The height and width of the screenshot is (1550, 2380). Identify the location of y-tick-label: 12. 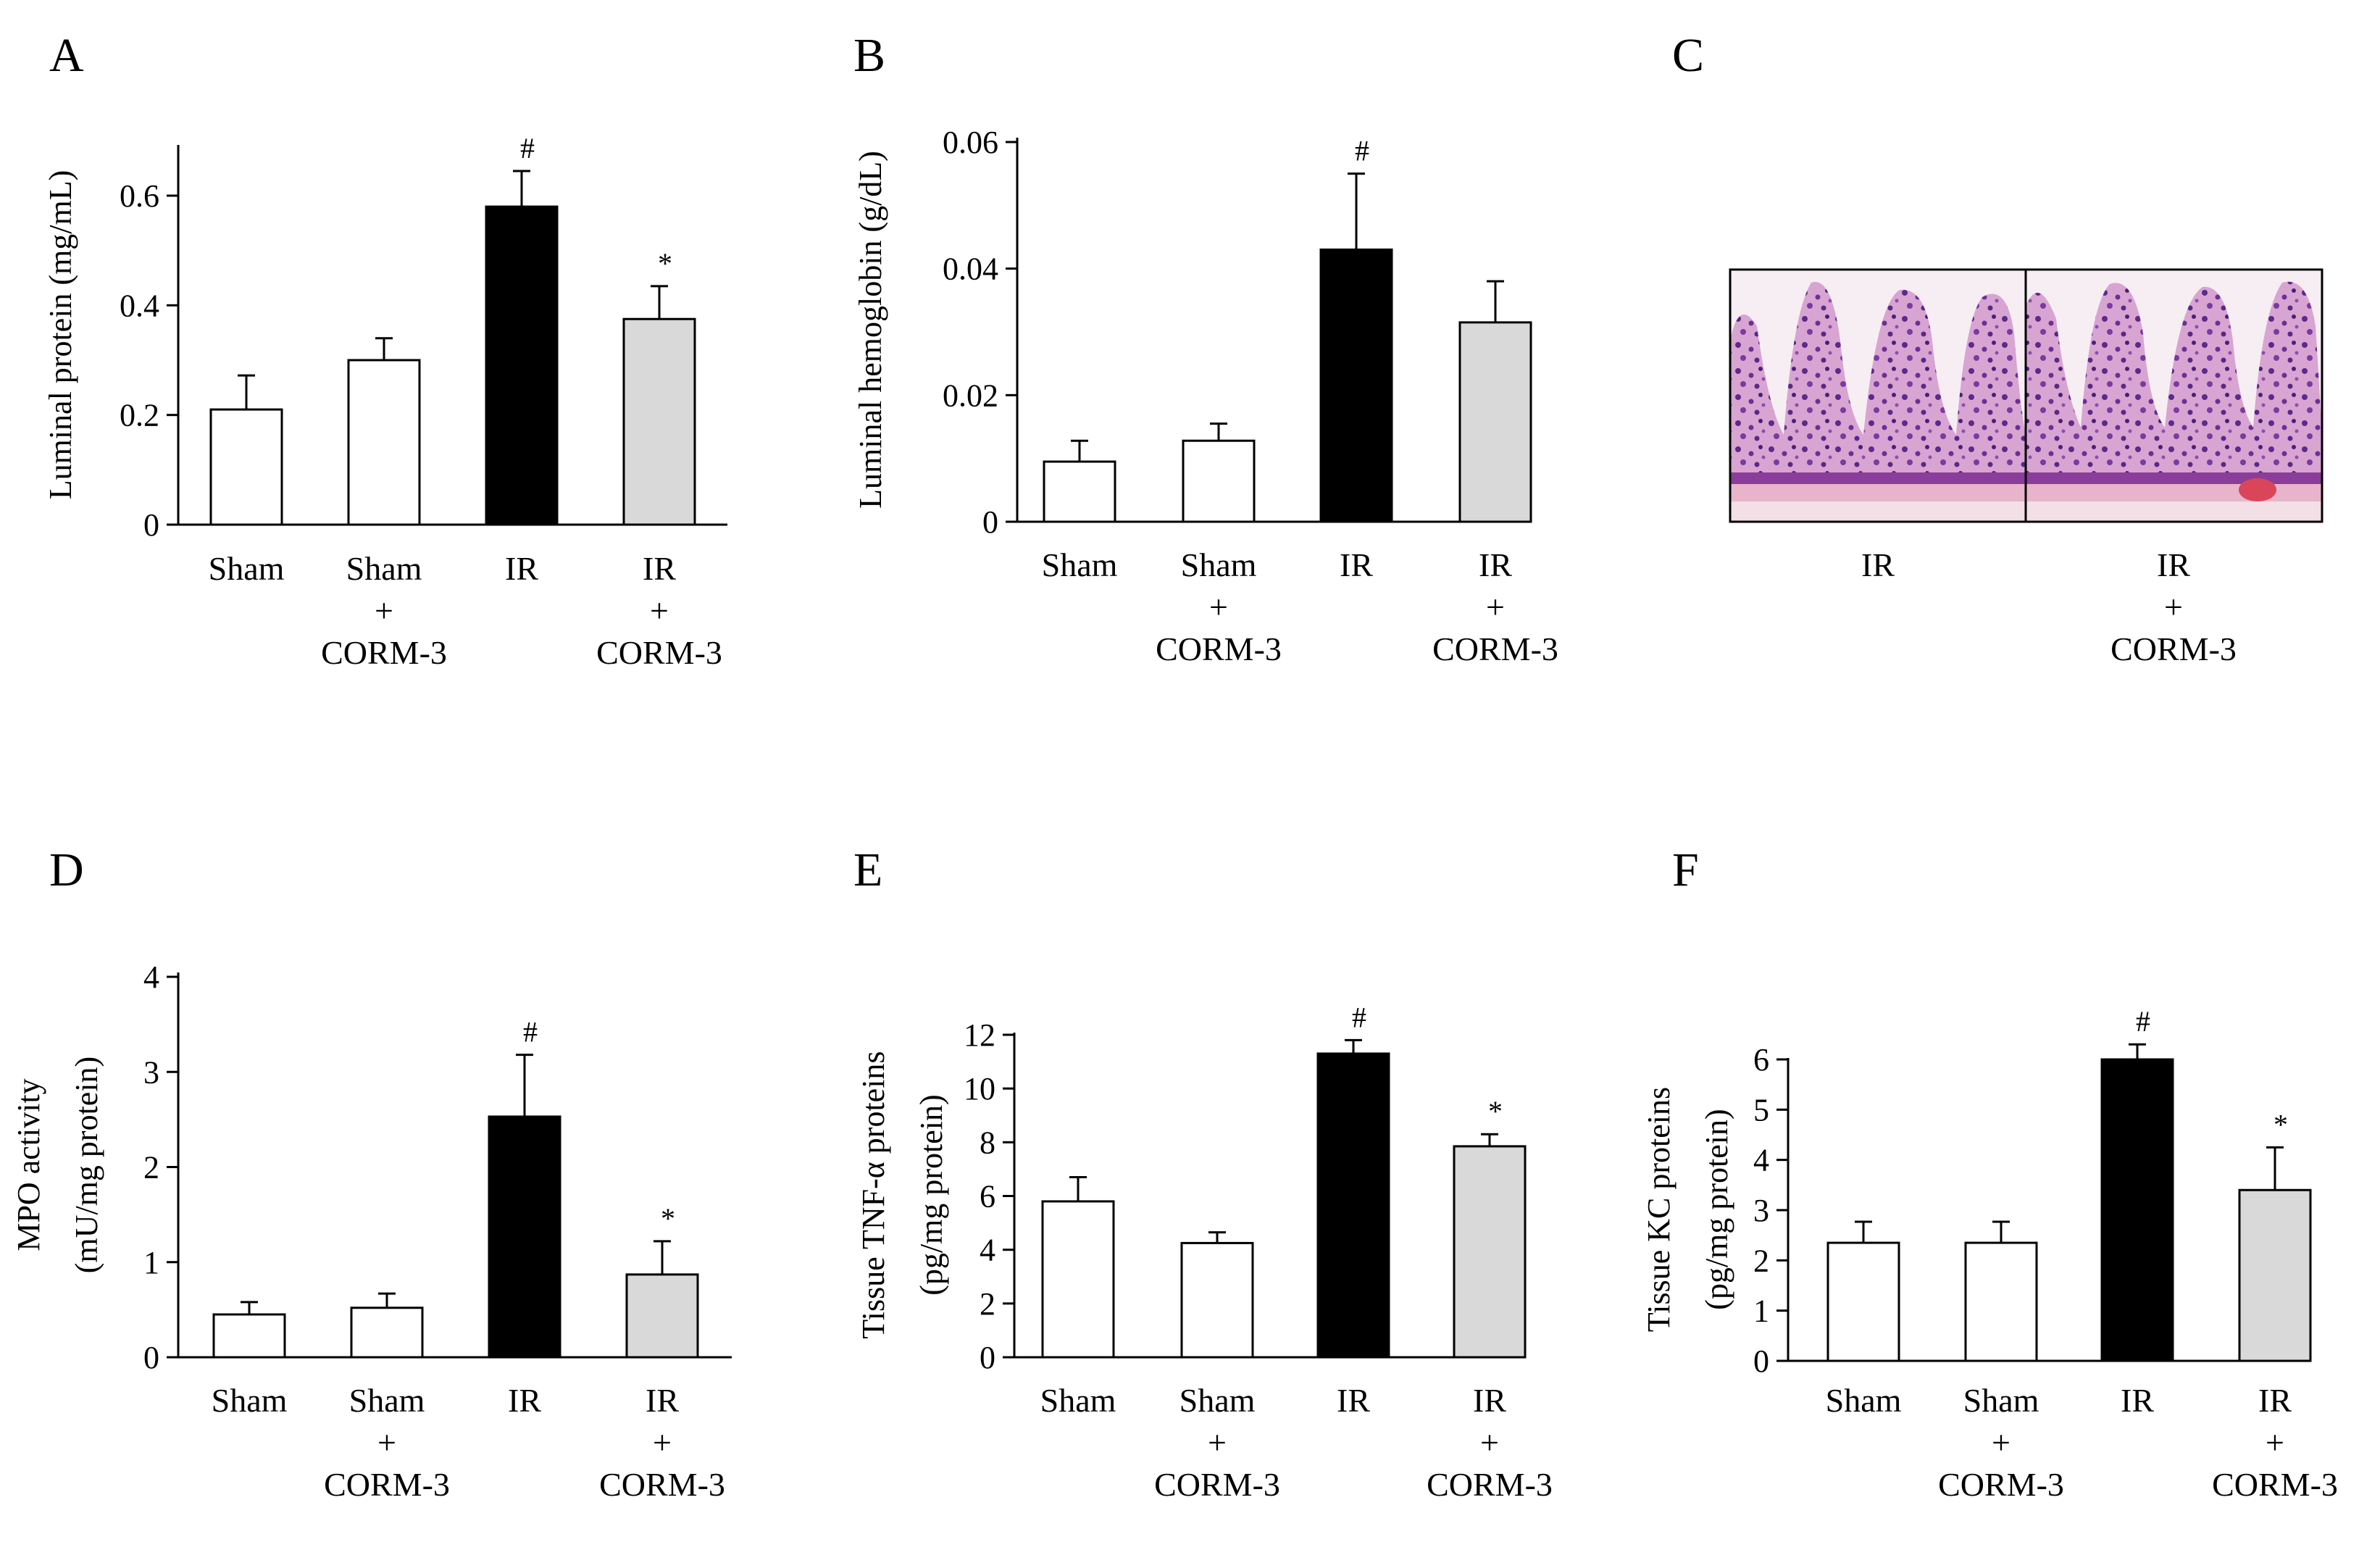
(979, 1035).